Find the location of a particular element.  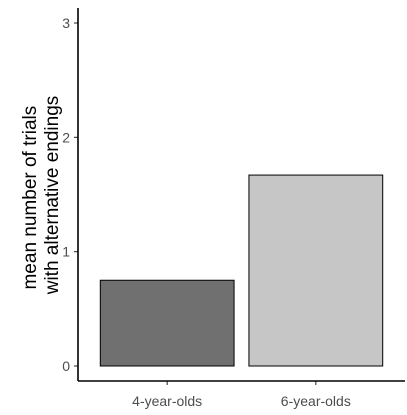

x-tick-label: 6-year-olds is located at coordinates (316, 401).